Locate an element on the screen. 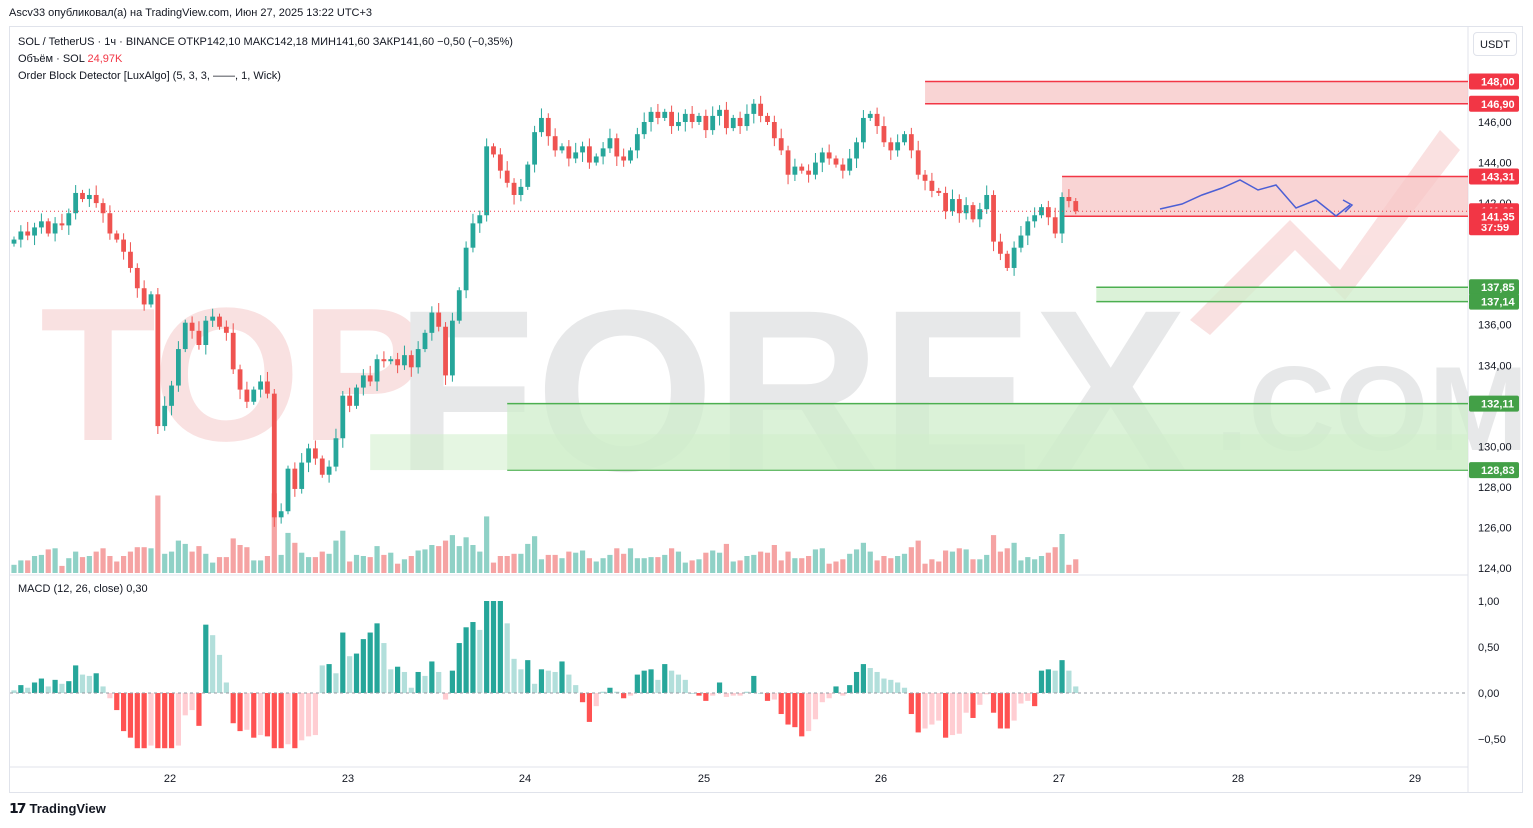 The width and height of the screenshot is (1533, 828). change-value: −0,50 (−0,35%) is located at coordinates (475, 42).